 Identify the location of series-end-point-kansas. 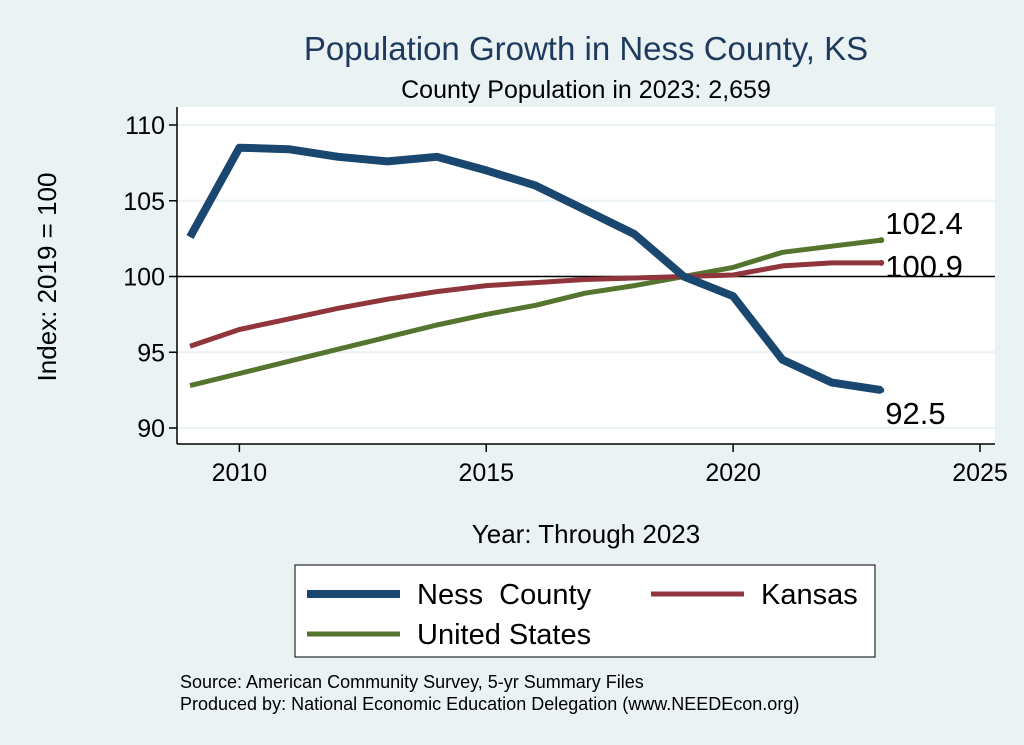
(881, 262).